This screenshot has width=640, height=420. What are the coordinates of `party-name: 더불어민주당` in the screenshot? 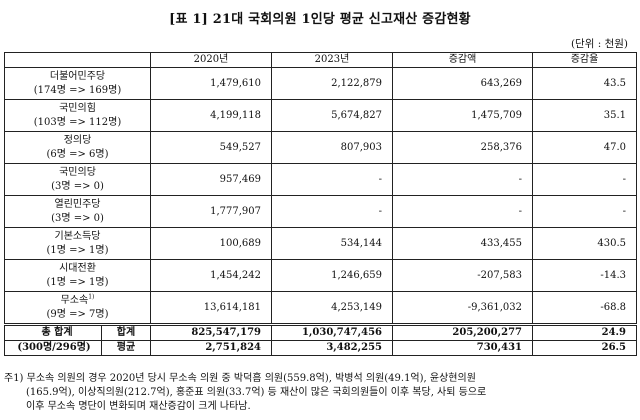 It's located at (77, 76).